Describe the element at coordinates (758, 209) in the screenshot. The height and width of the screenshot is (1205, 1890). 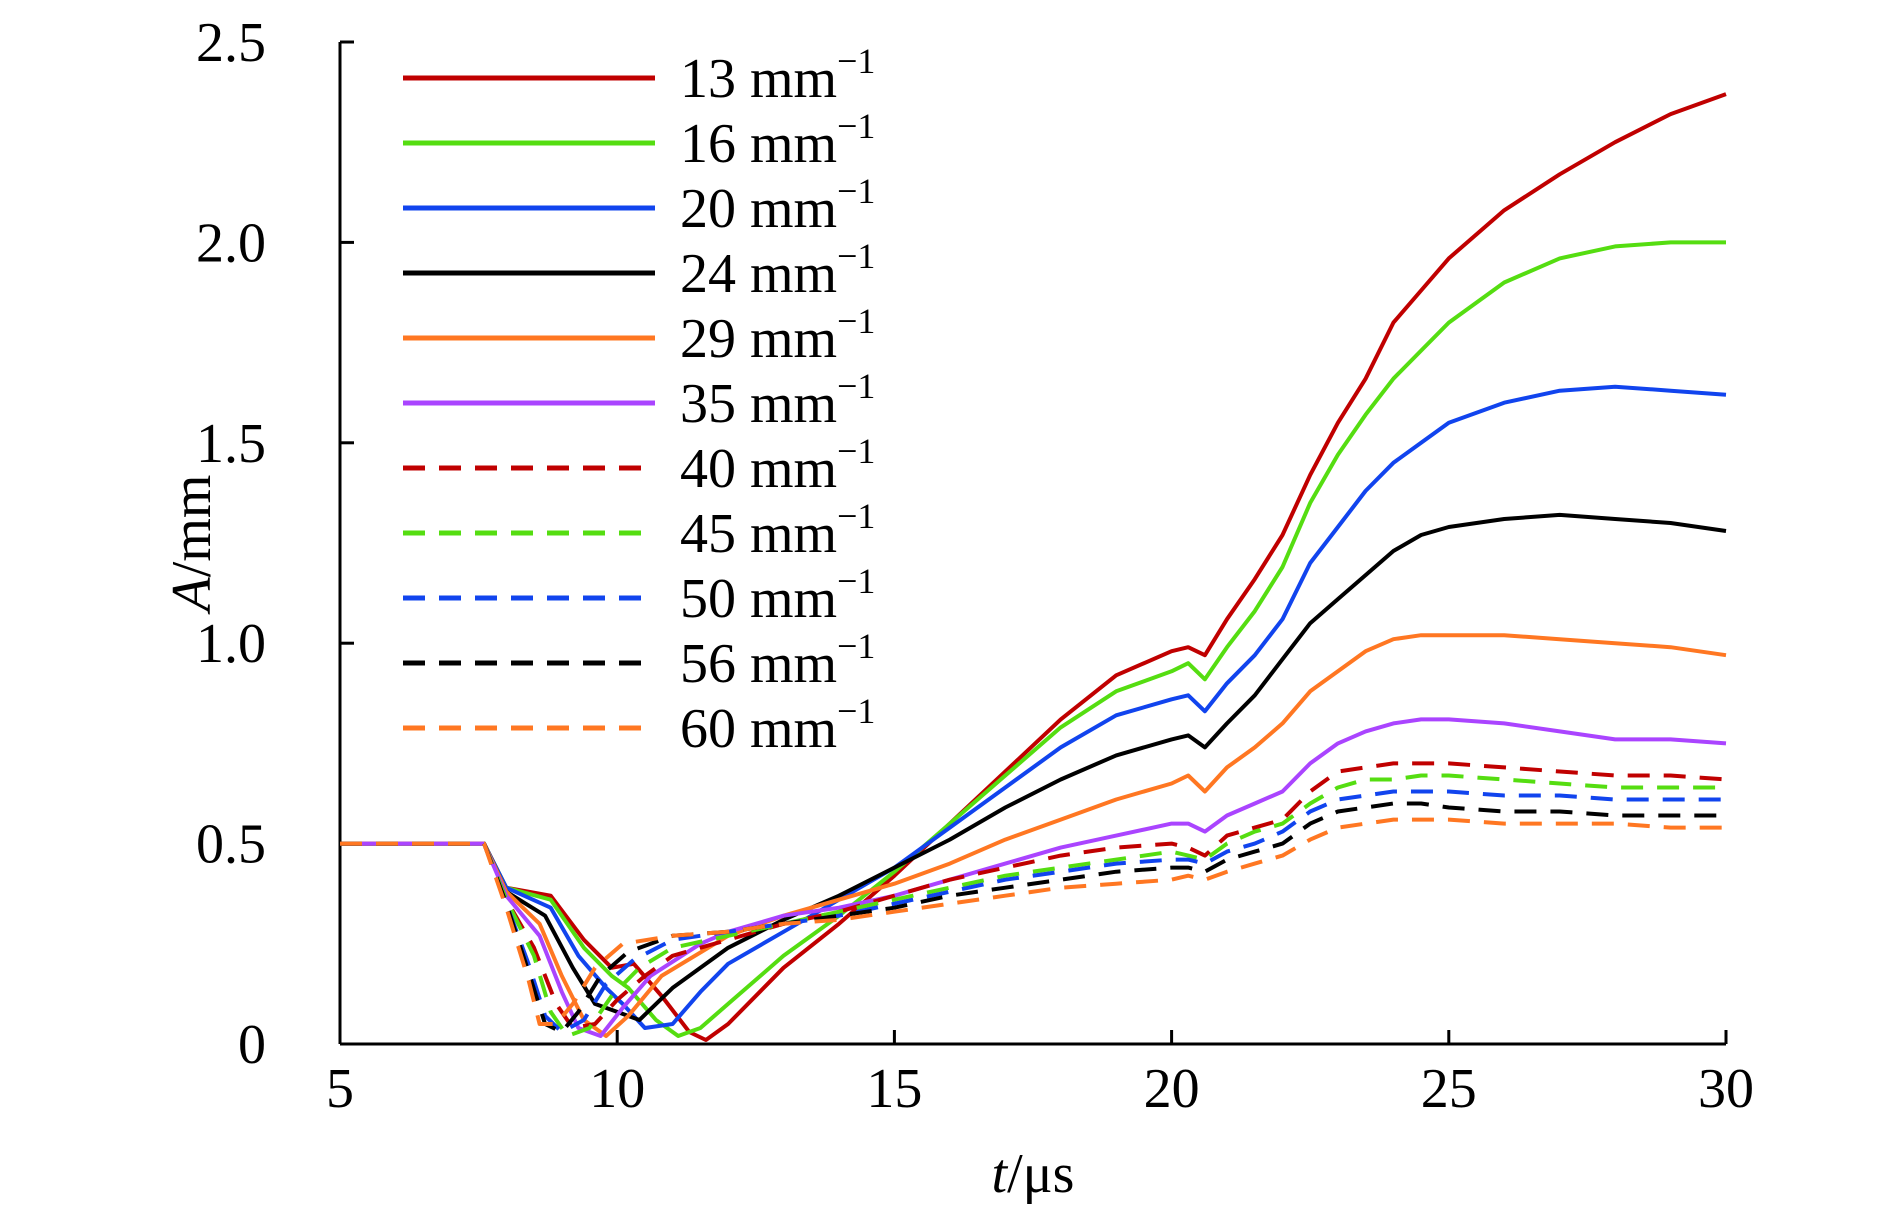
I see `legend-label-text: 20 mm` at that location.